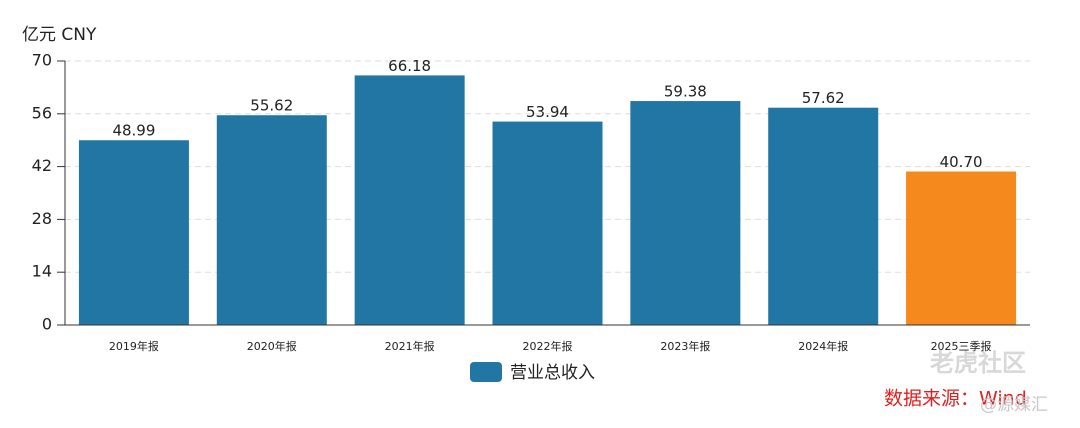  I want to click on y-tick-label: 0, so click(47, 324).